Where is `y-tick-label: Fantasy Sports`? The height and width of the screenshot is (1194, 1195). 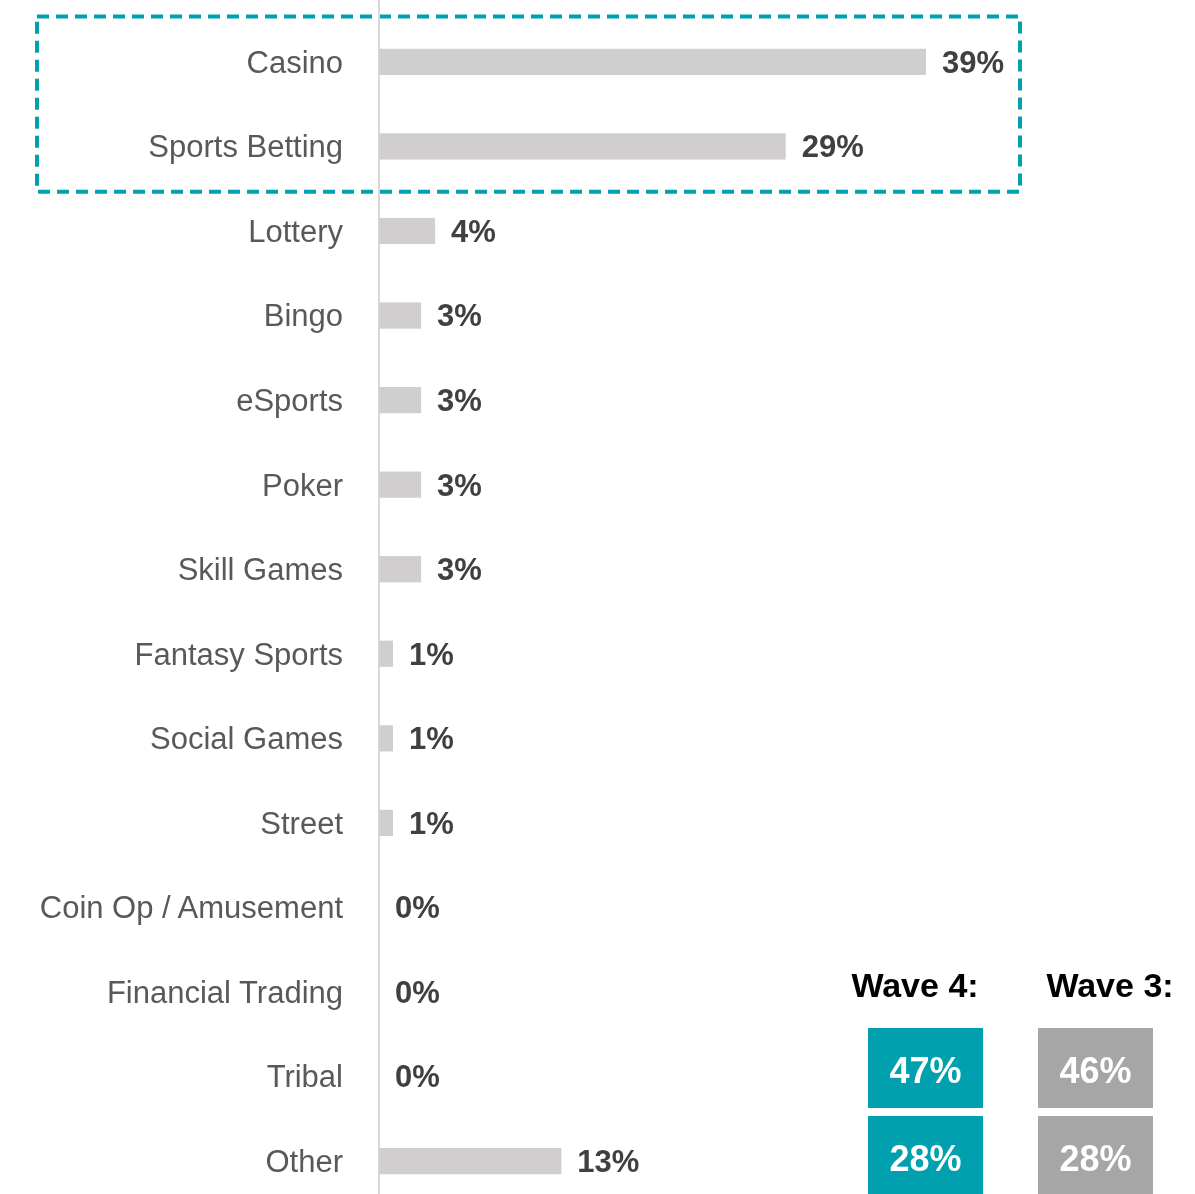 y-tick-label: Fantasy Sports is located at coordinates (238, 654).